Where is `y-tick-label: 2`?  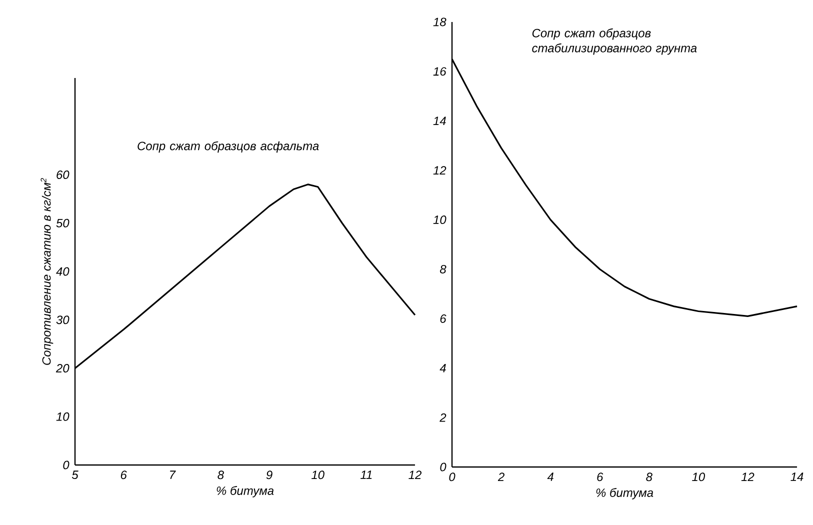 y-tick-label: 2 is located at coordinates (443, 417).